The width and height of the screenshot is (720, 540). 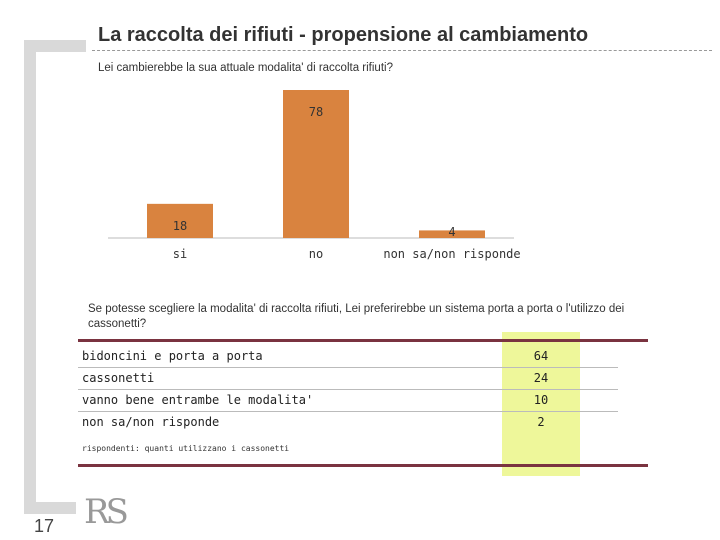 What do you see at coordinates (541, 422) in the screenshot?
I see `row-value: 2` at bounding box center [541, 422].